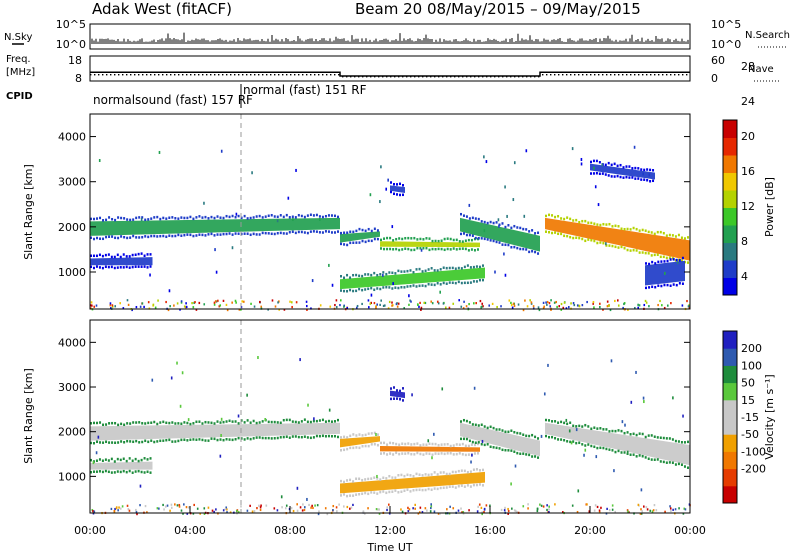 This screenshot has width=800, height=554. Describe the element at coordinates (90, 530) in the screenshot. I see `xtick-label: 00:00` at that location.